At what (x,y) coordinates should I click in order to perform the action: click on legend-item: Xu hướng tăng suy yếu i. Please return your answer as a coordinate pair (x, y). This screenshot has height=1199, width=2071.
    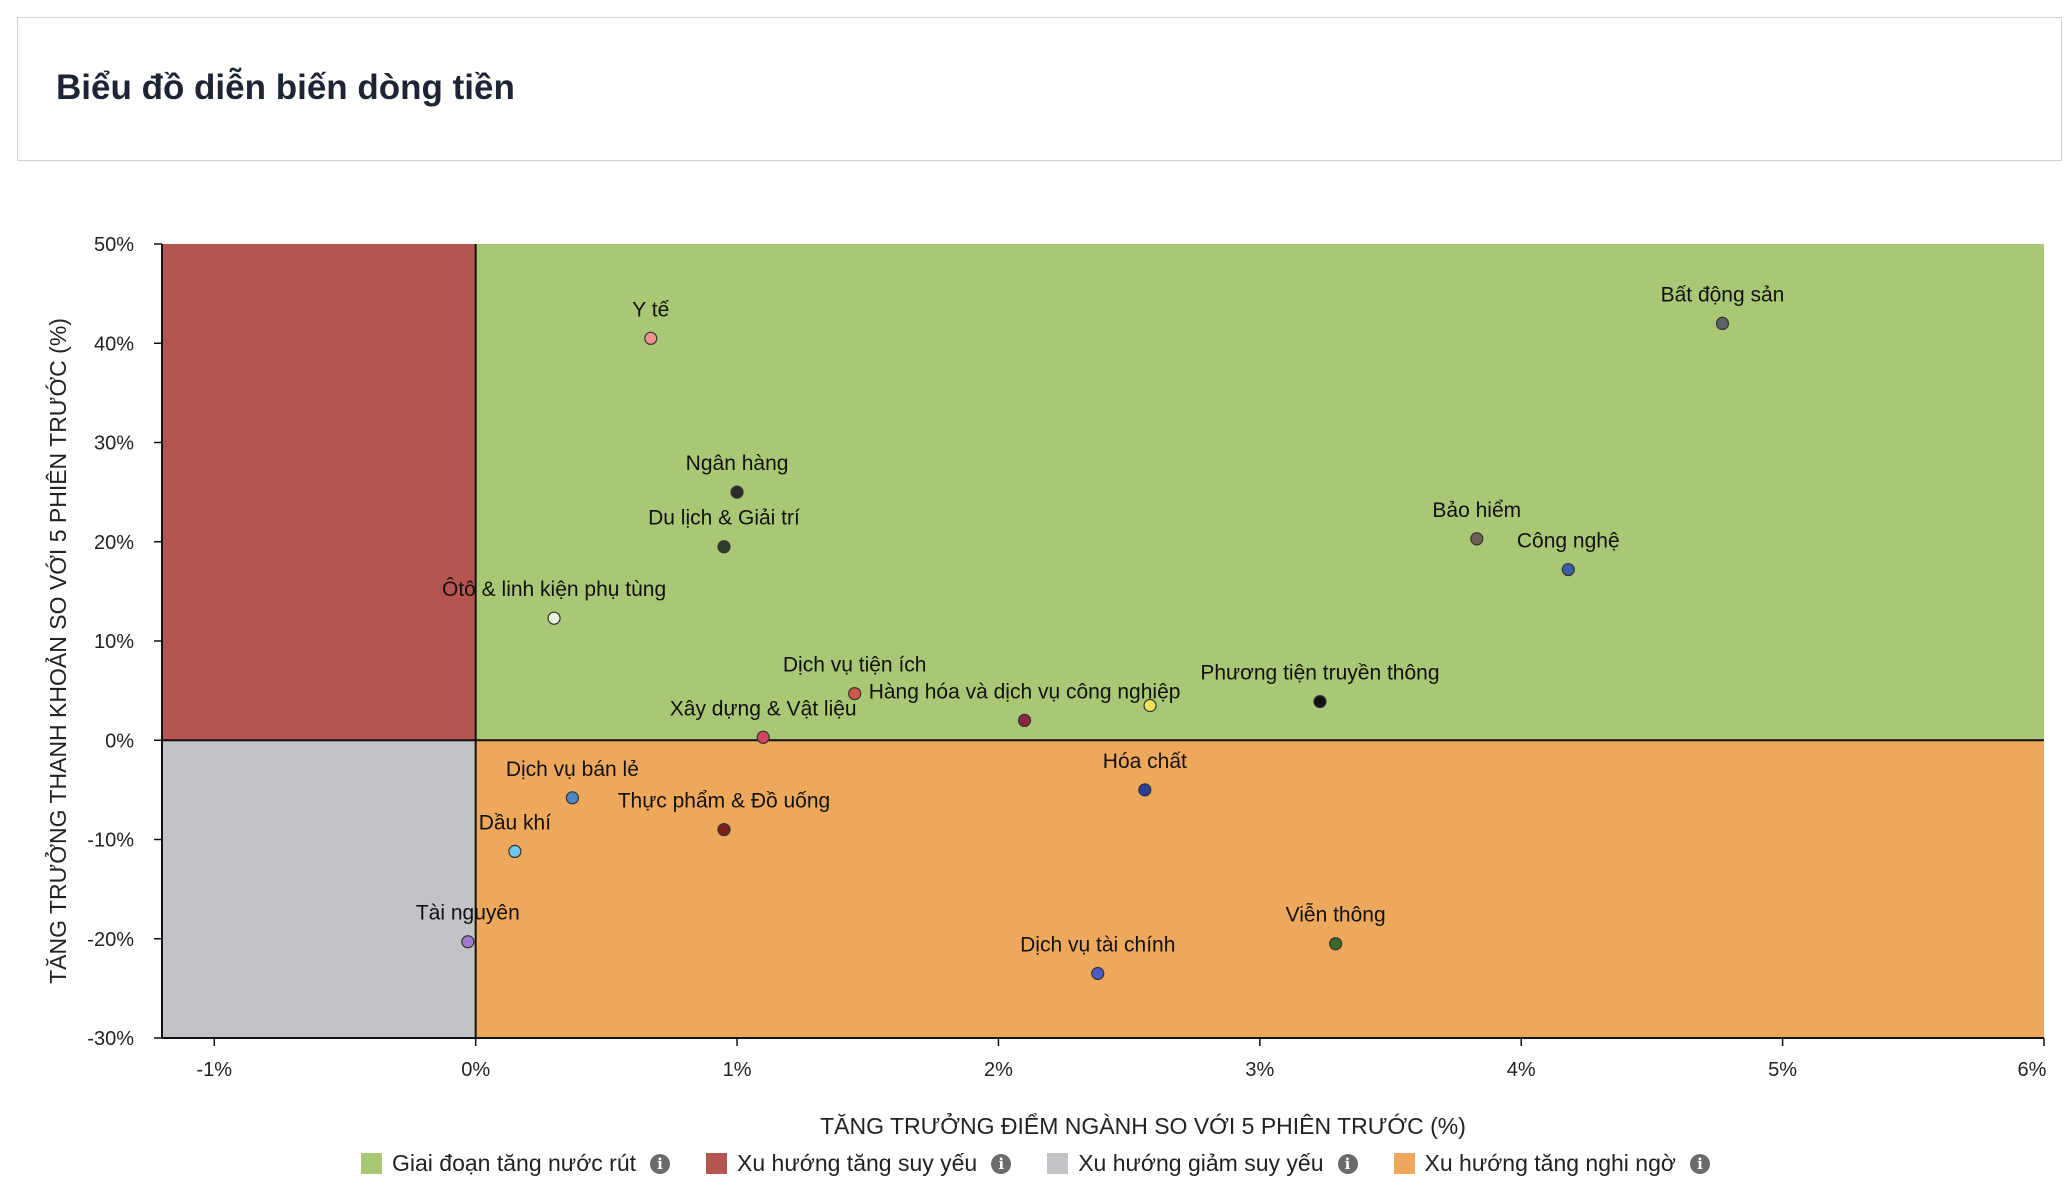
    Looking at the image, I should click on (859, 1163).